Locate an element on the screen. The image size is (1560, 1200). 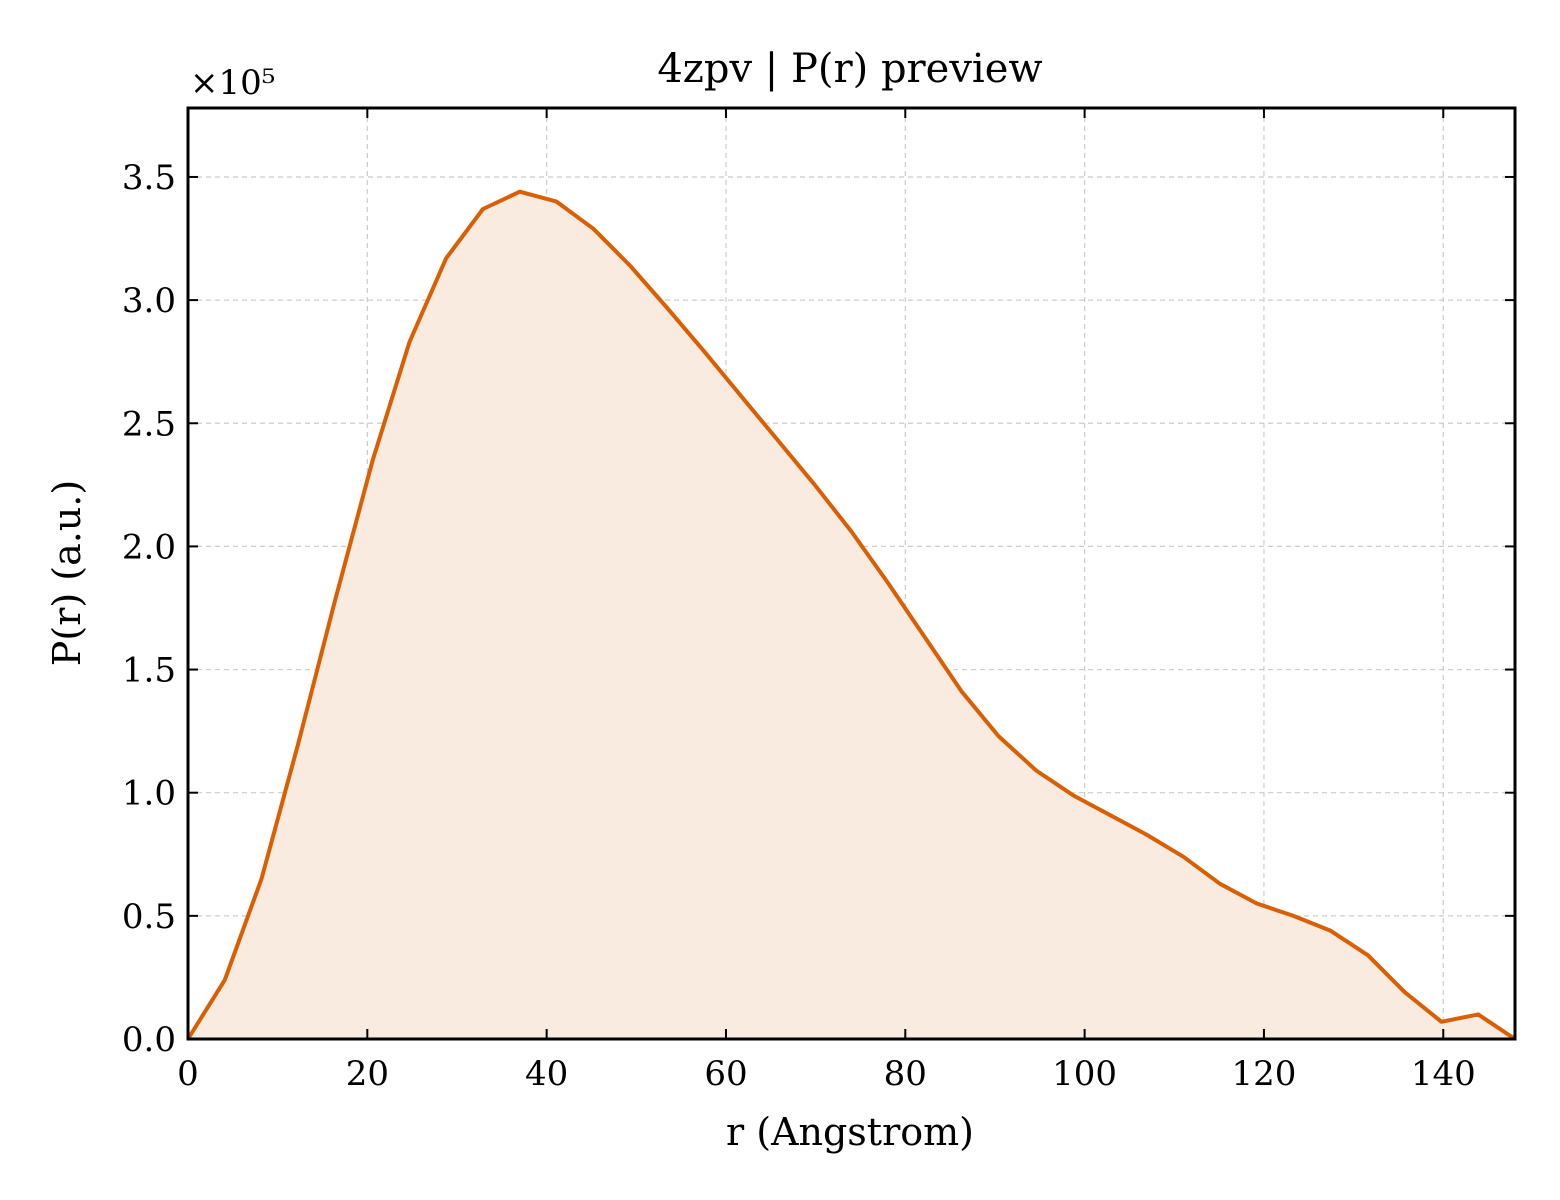
y-tick-label: 0.5 is located at coordinates (149, 917).